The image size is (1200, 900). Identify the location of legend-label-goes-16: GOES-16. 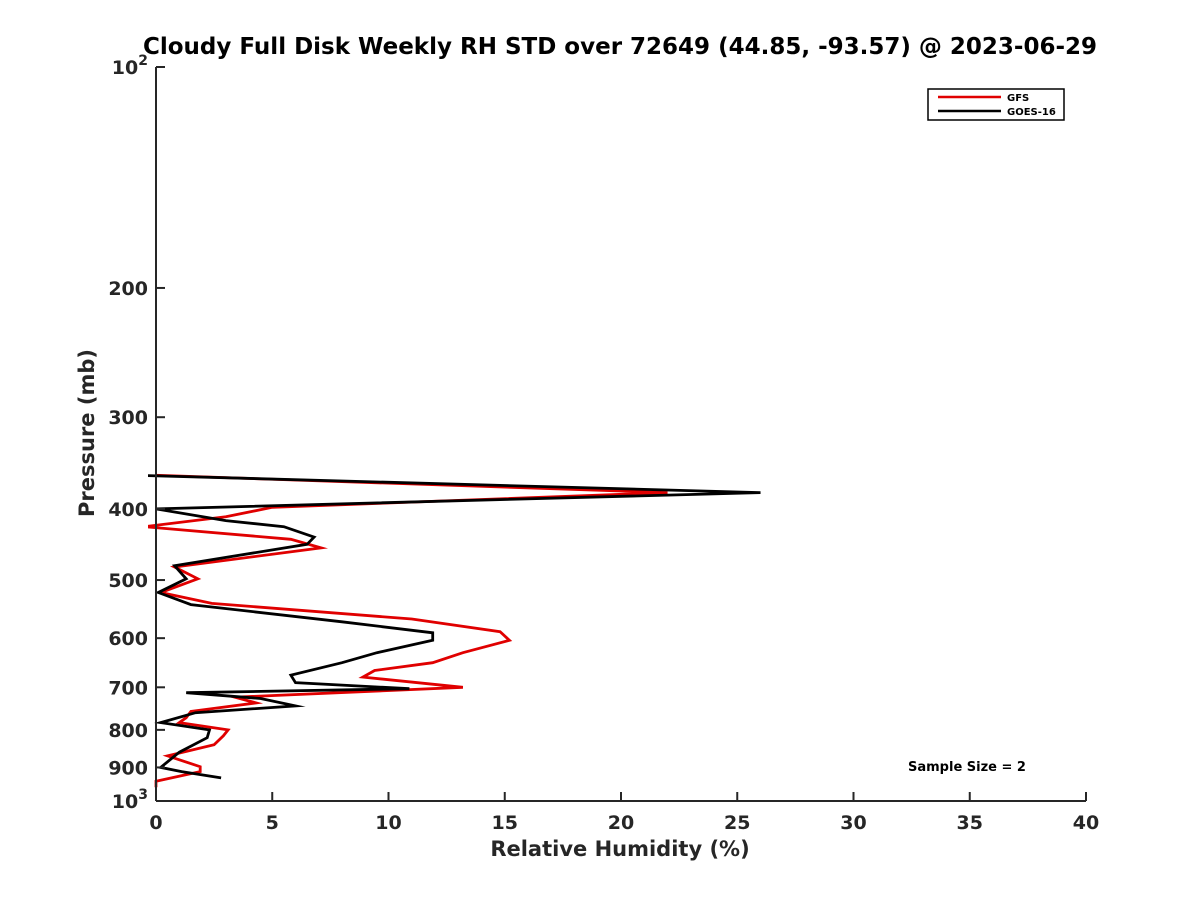
(1031, 112).